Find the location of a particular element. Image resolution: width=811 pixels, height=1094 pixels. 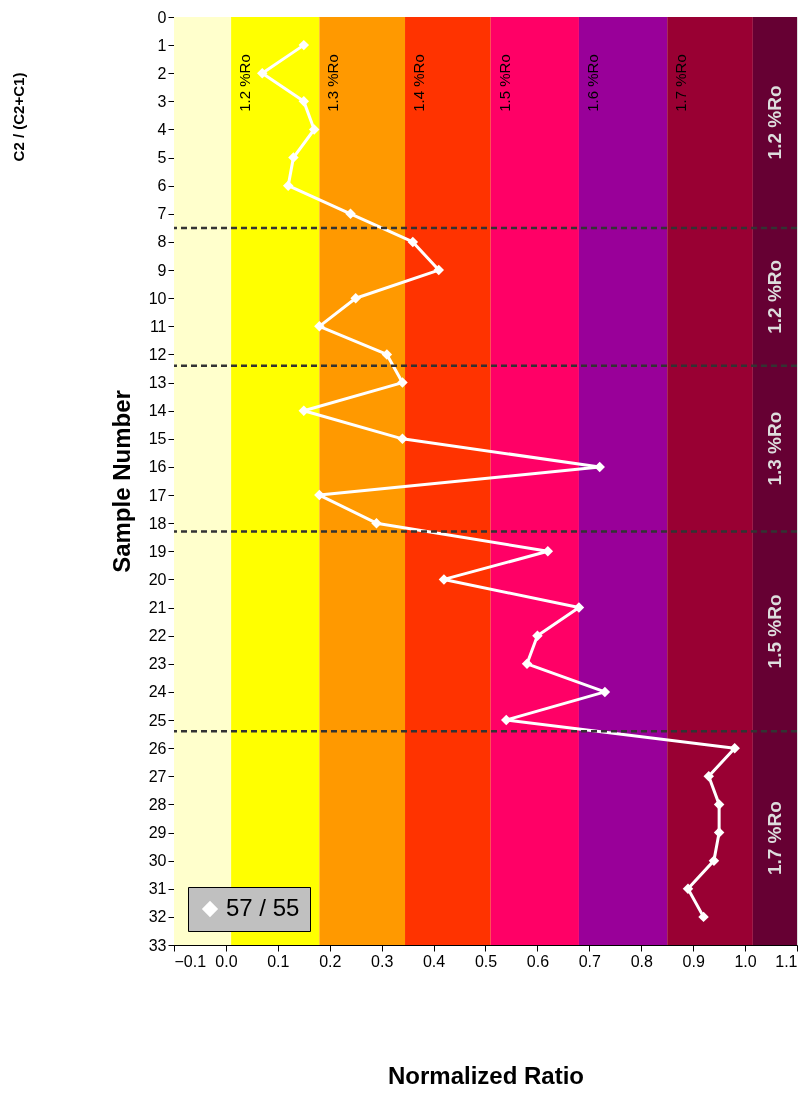

text: C2 / (C2+C1) is located at coordinates (18, 117).